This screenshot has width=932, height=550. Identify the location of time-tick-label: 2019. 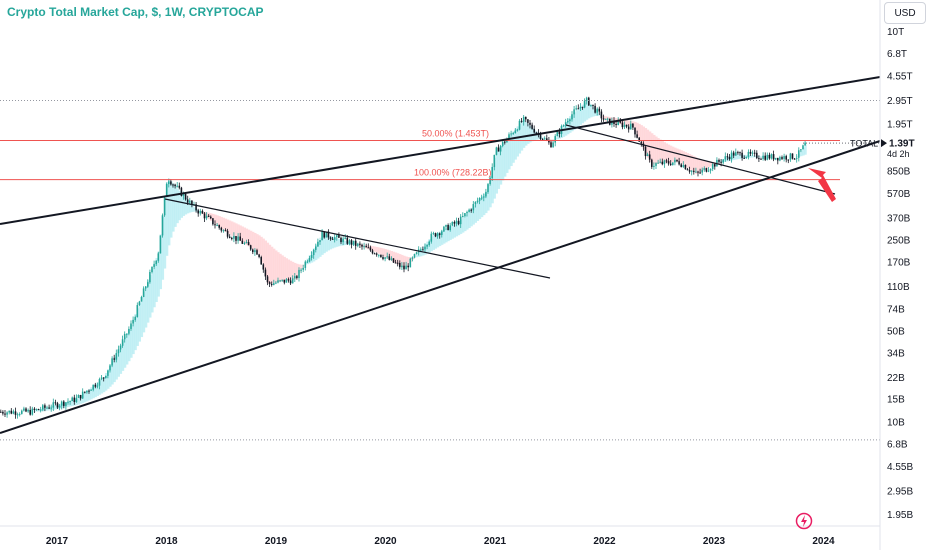
(276, 541).